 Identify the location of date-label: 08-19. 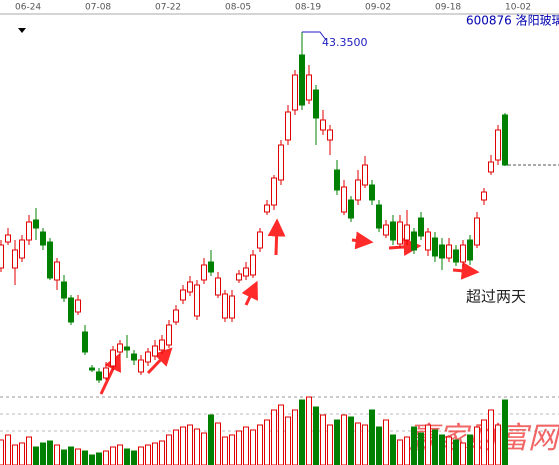
(308, 8).